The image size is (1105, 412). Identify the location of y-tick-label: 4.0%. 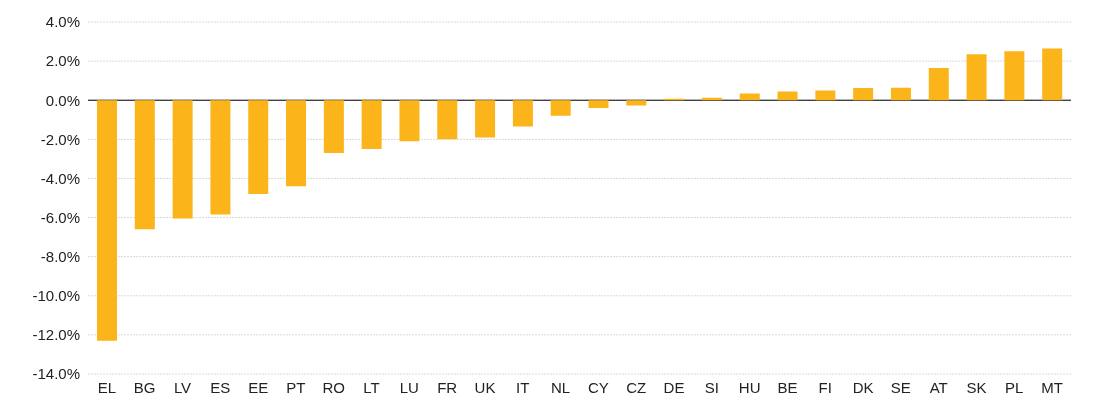
(62, 22).